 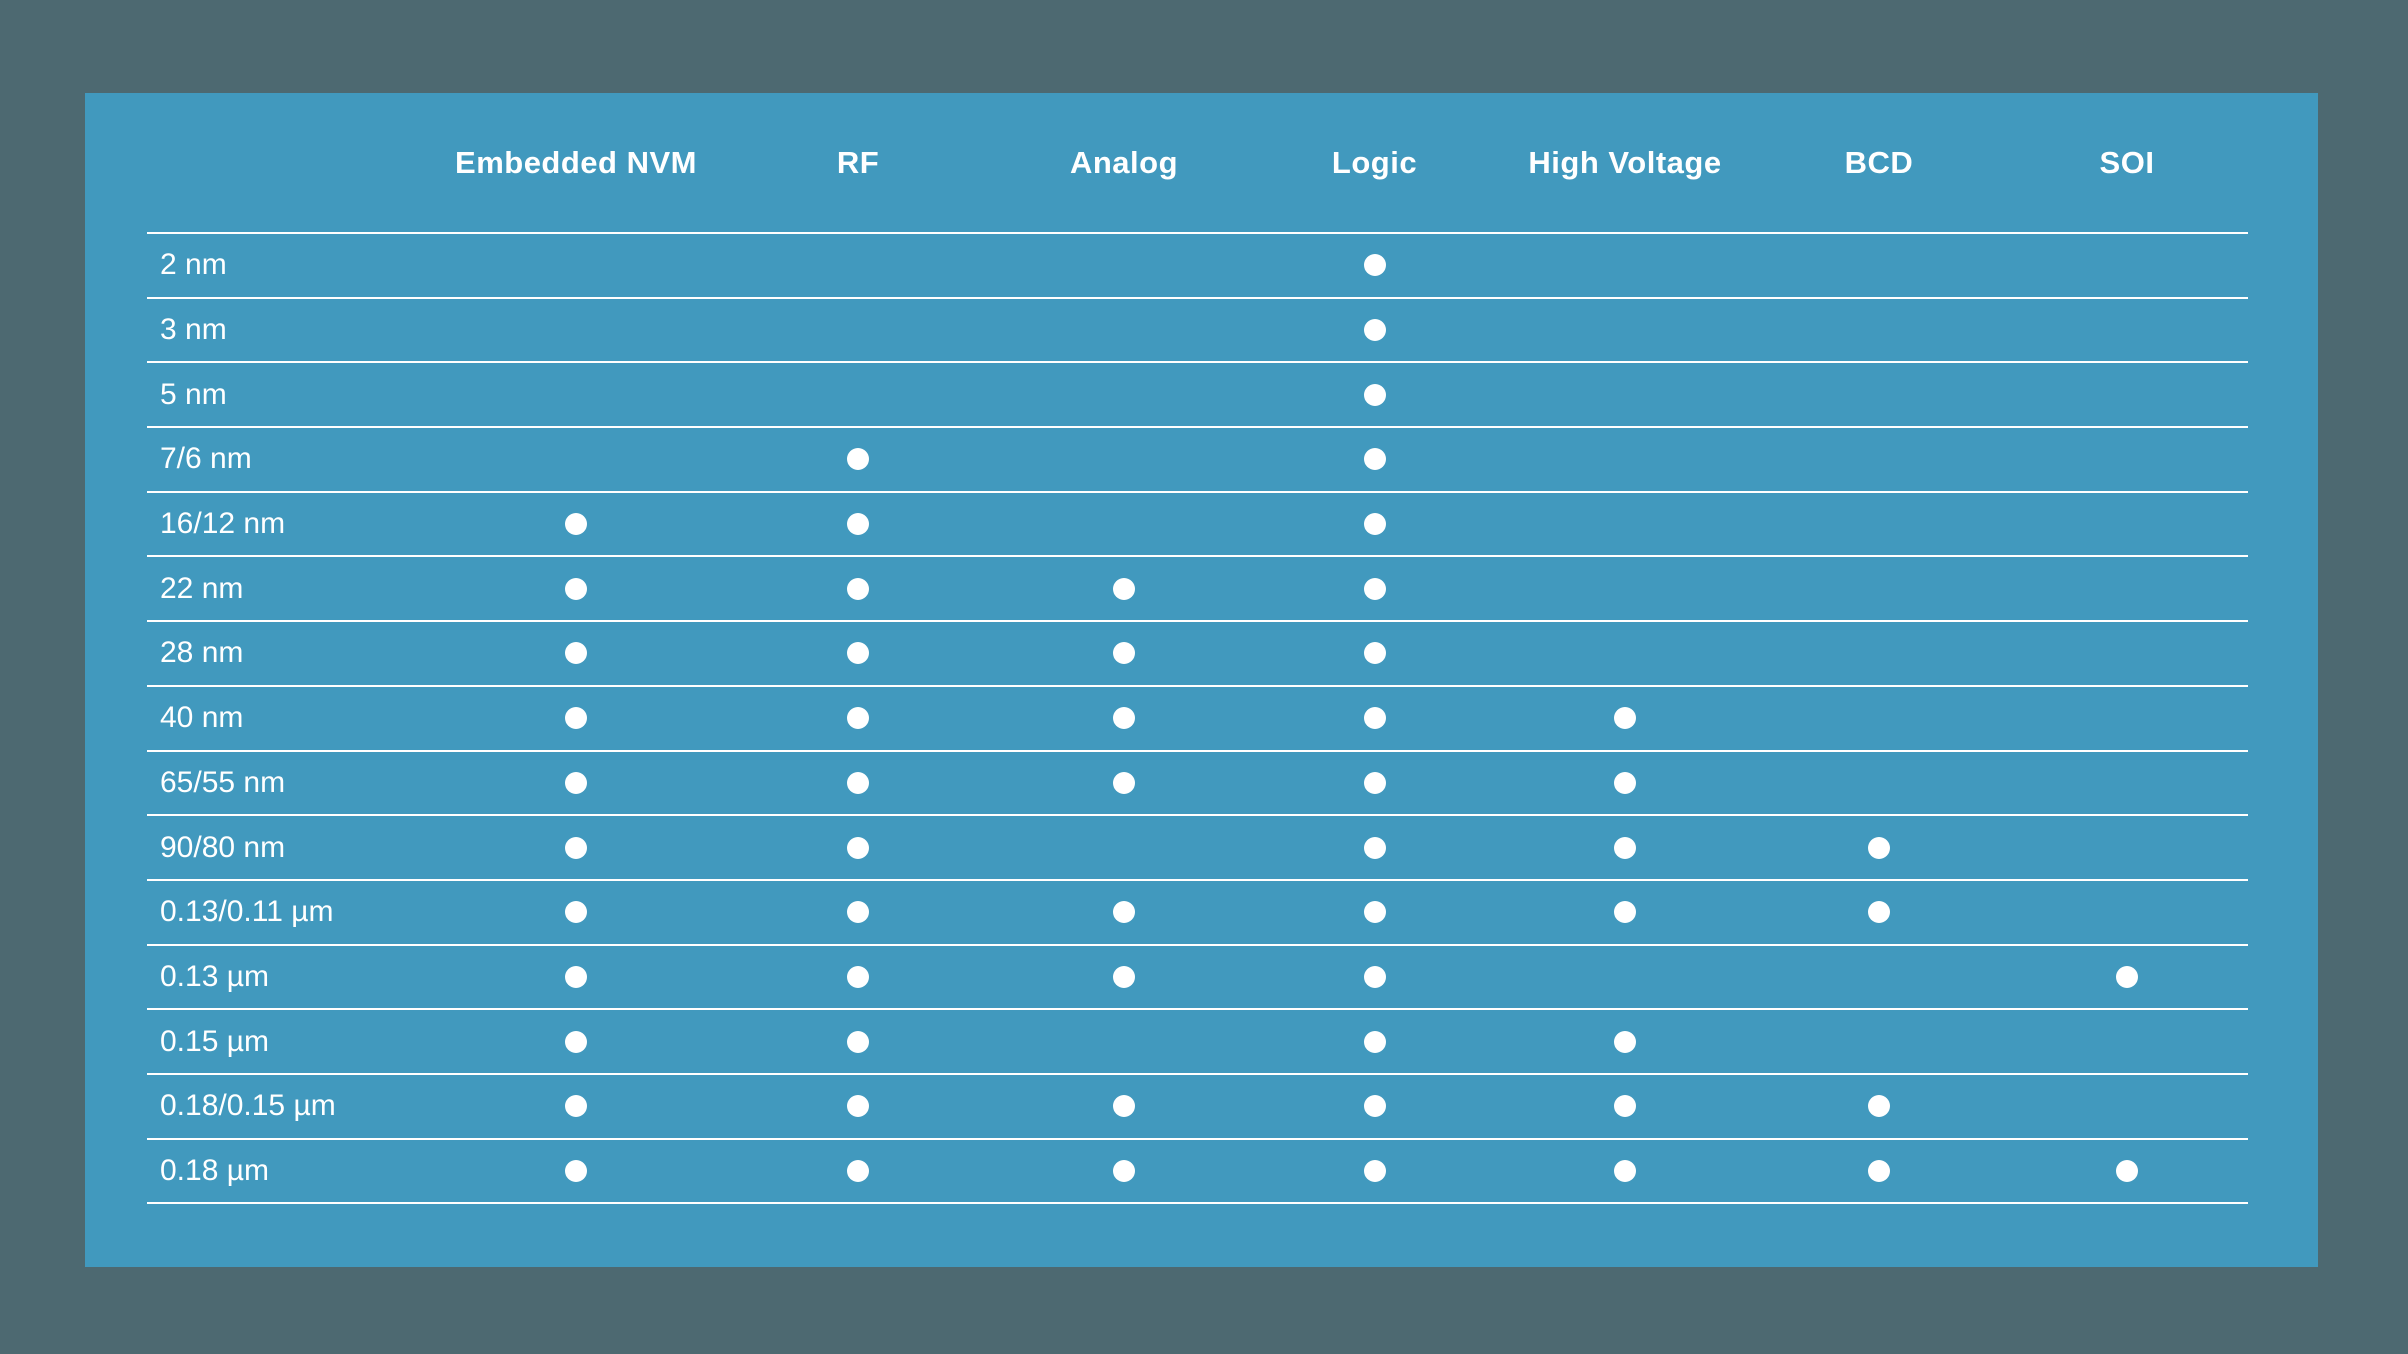 I want to click on row-label: 7/6 nm, so click(x=206, y=459).